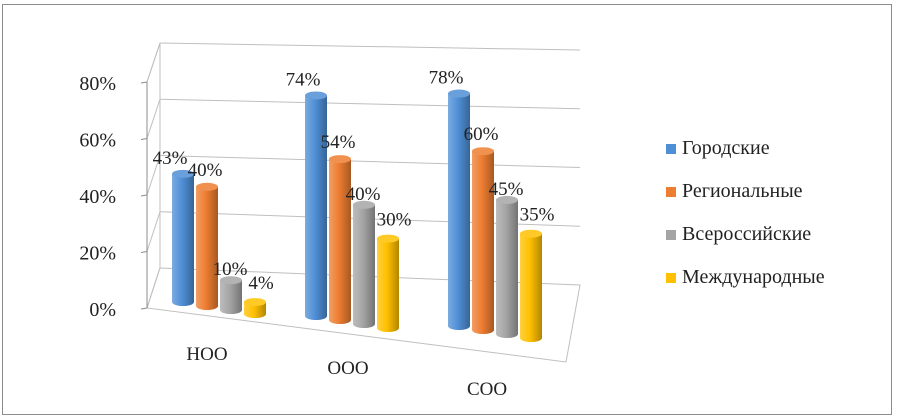 Image resolution: width=897 pixels, height=420 pixels. Describe the element at coordinates (753, 277) in the screenshot. I see `legend-label: Международные` at that location.